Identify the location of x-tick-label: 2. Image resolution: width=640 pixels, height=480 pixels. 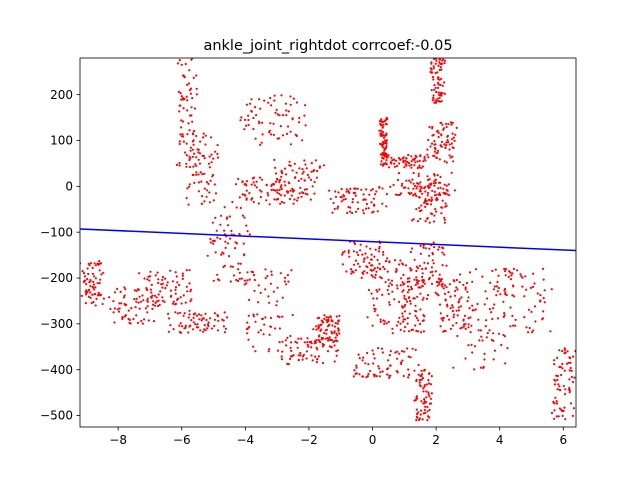
(436, 440).